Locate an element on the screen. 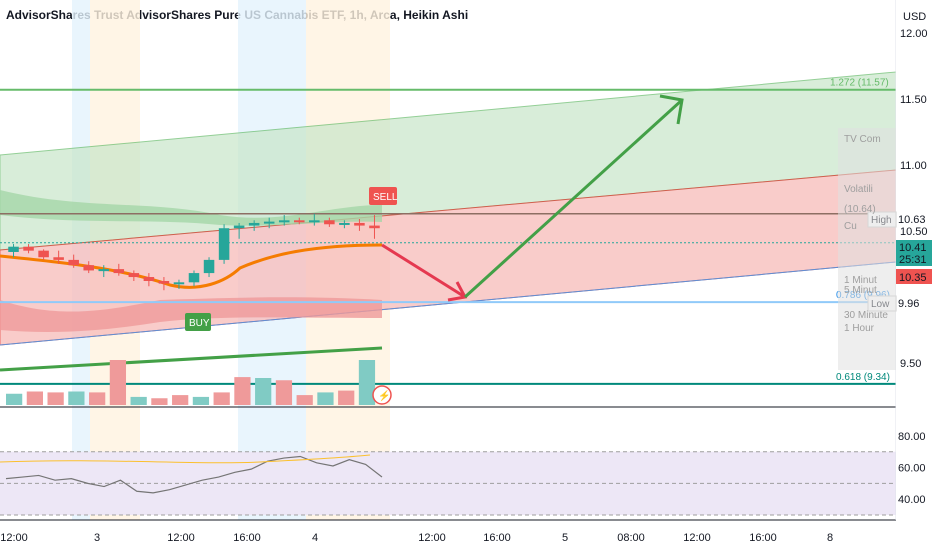 The height and width of the screenshot is (550, 932). time-tick: 08:00 is located at coordinates (631, 538).